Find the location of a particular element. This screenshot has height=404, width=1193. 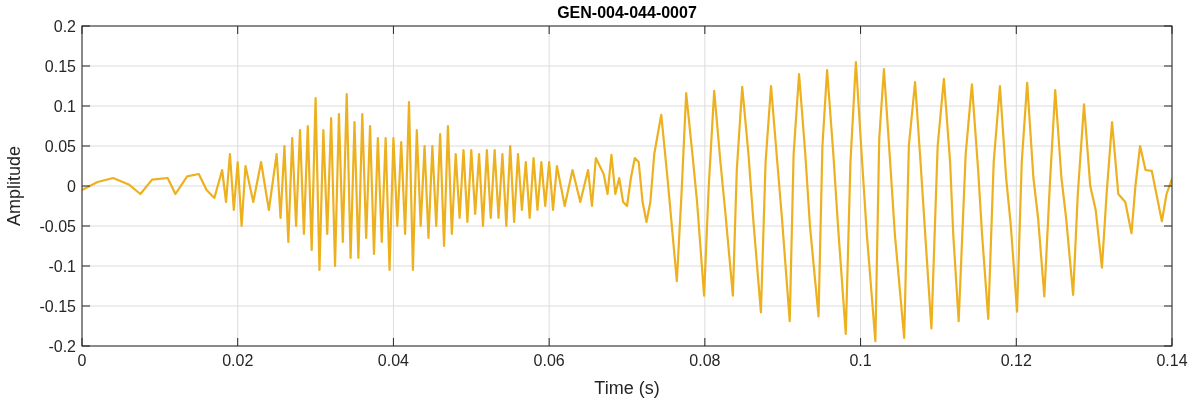

x-tick-label: 0.04 is located at coordinates (393, 360).